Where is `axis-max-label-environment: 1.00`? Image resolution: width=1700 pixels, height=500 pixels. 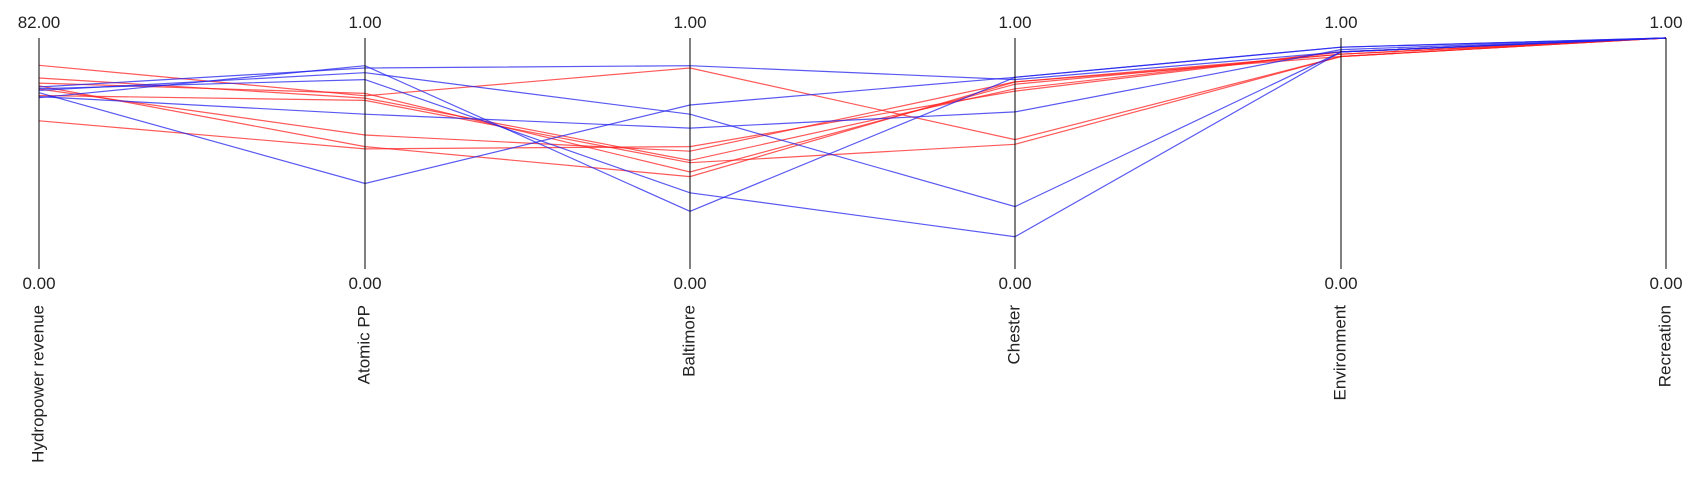
axis-max-label-environment: 1.00 is located at coordinates (1340, 22).